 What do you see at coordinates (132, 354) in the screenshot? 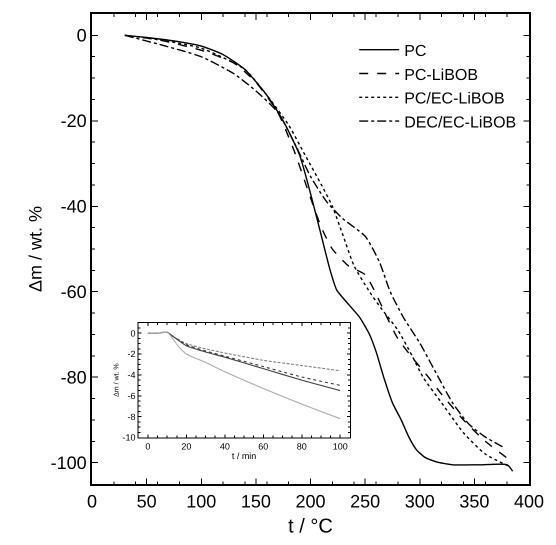
I see `y-tick-label: -2` at bounding box center [132, 354].